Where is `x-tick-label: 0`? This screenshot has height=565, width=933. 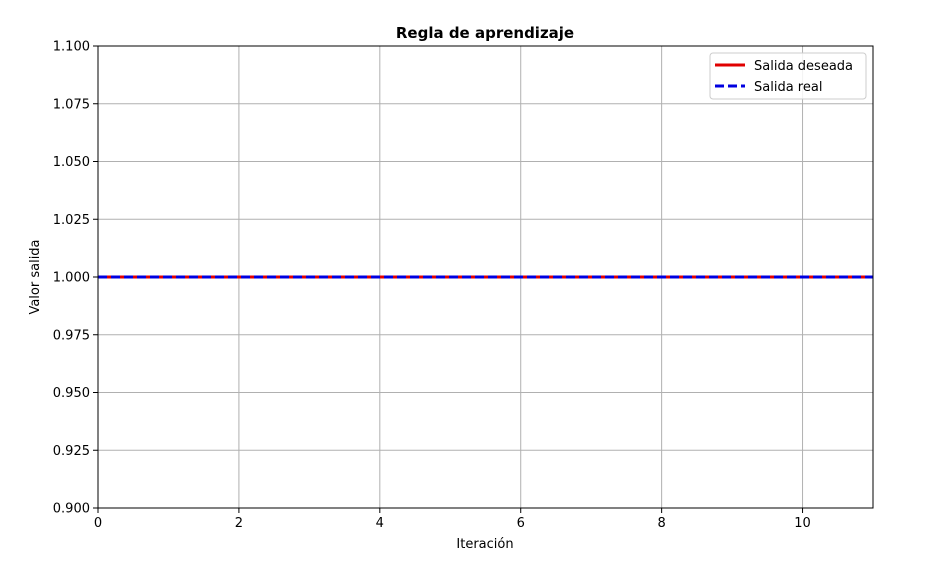 x-tick-label: 0 is located at coordinates (98, 523).